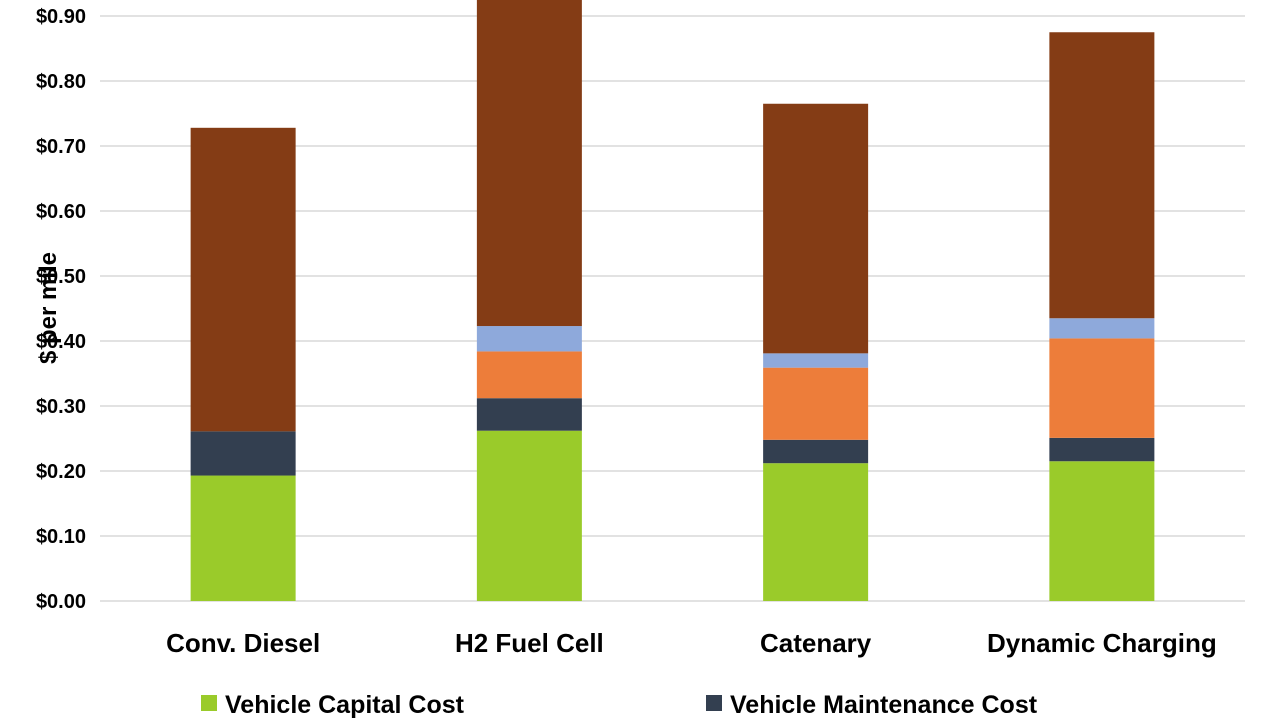 The width and height of the screenshot is (1280, 720). Describe the element at coordinates (61, 407) in the screenshot. I see `y-tick-label: $0.30` at that location.